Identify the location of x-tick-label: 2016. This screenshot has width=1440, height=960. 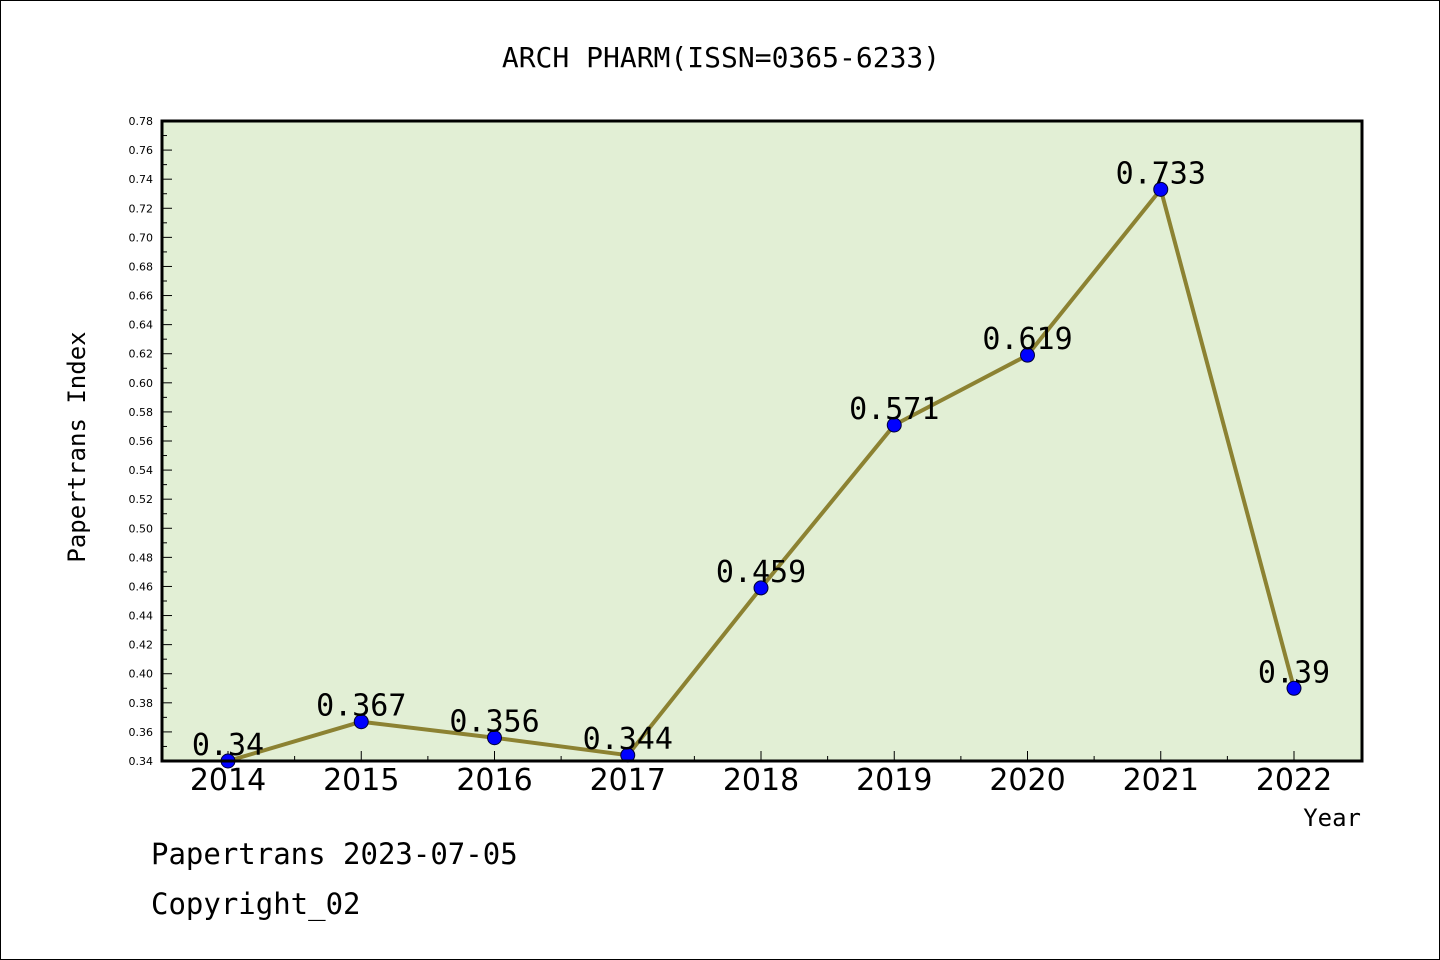
(494, 780).